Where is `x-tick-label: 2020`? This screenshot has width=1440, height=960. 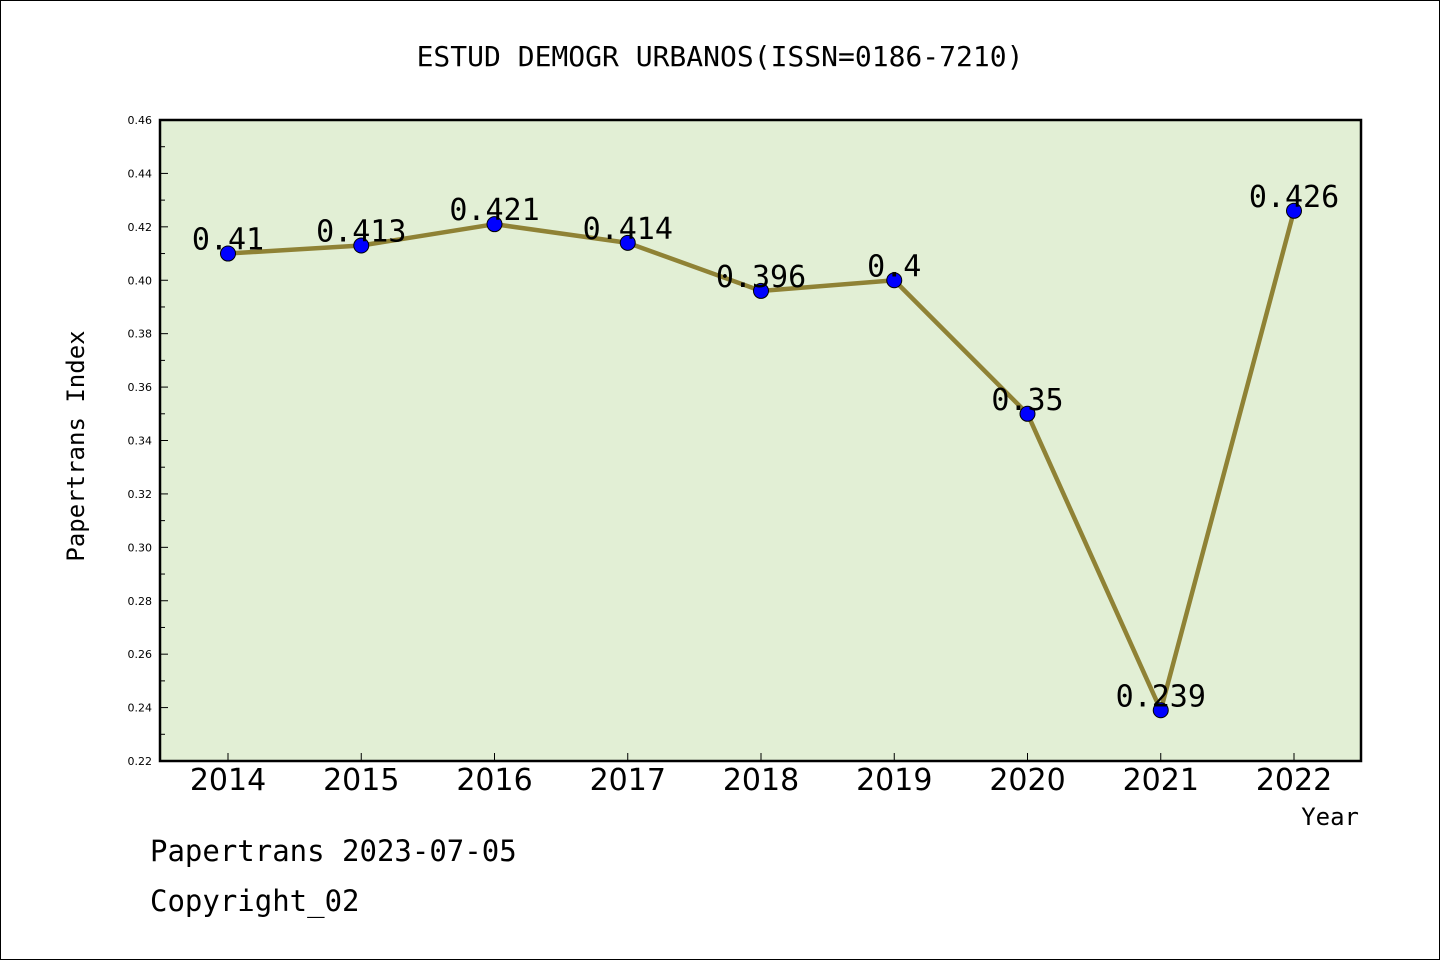 x-tick-label: 2020 is located at coordinates (1027, 780).